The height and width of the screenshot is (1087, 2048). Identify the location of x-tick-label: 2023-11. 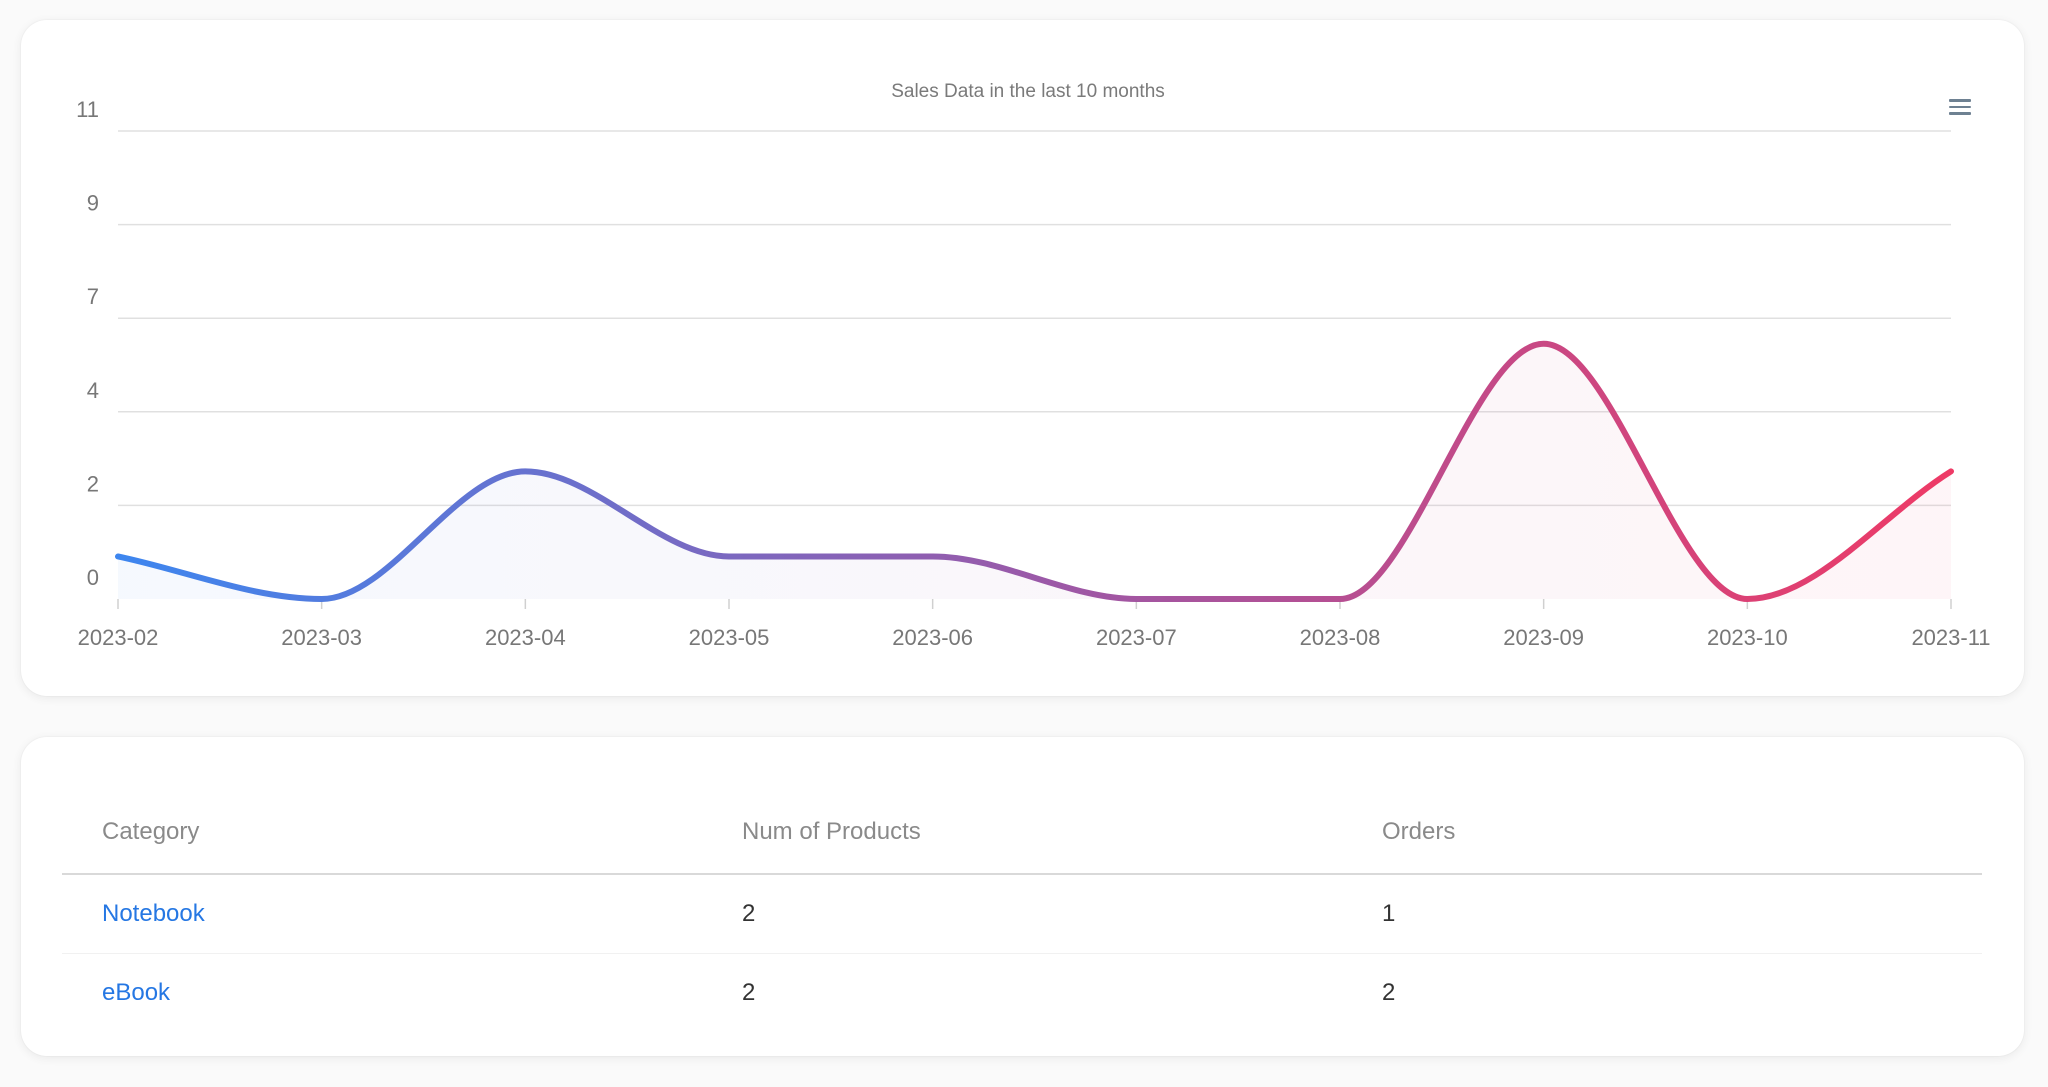
(1950, 637).